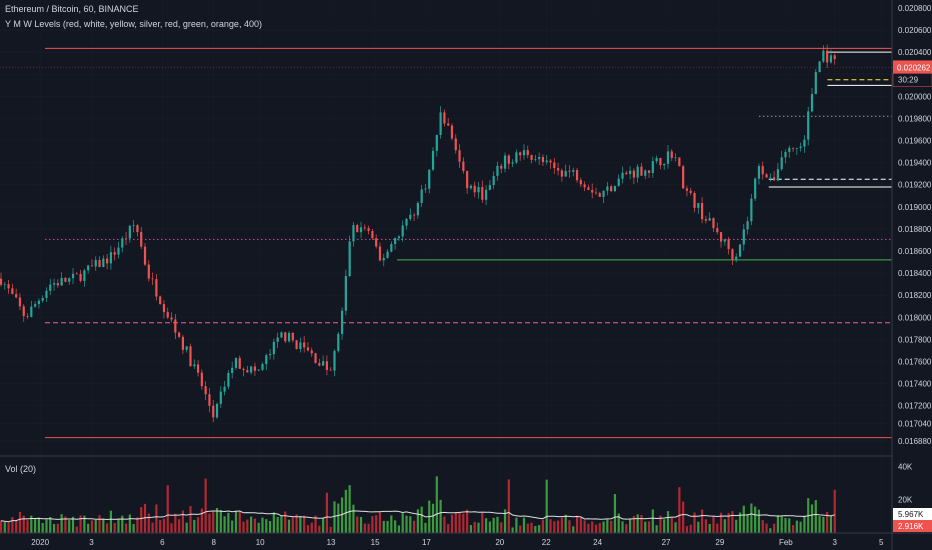 This screenshot has height=550, width=932. I want to click on volume-axis: 40K 20K, so click(905, 483).